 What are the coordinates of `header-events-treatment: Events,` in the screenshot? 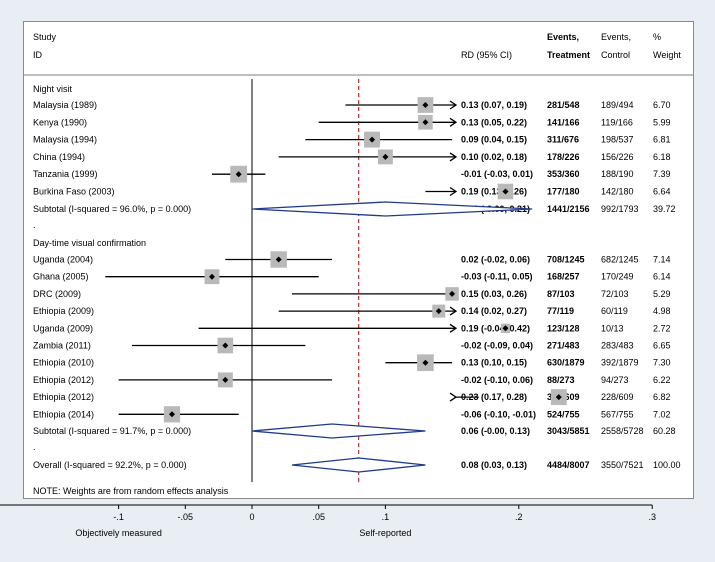 It's located at (563, 37).